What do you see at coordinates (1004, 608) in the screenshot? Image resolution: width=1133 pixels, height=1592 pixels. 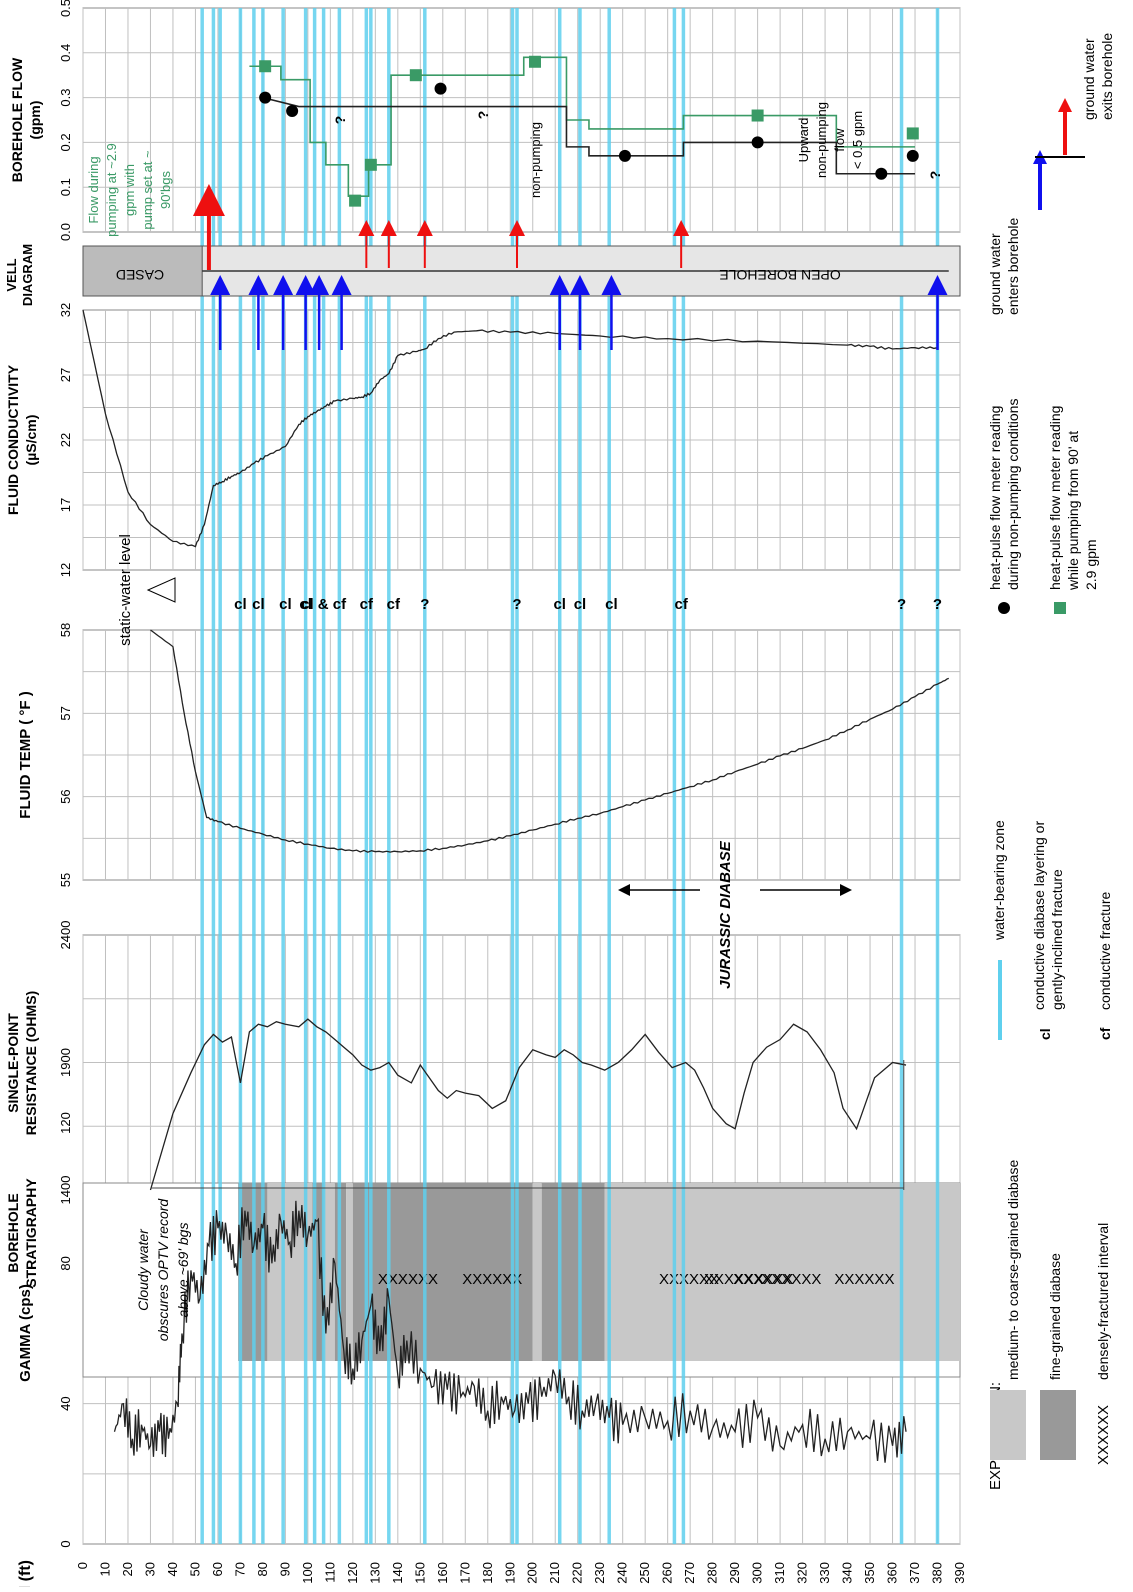 I see `legend-nonpumping-marker` at bounding box center [1004, 608].